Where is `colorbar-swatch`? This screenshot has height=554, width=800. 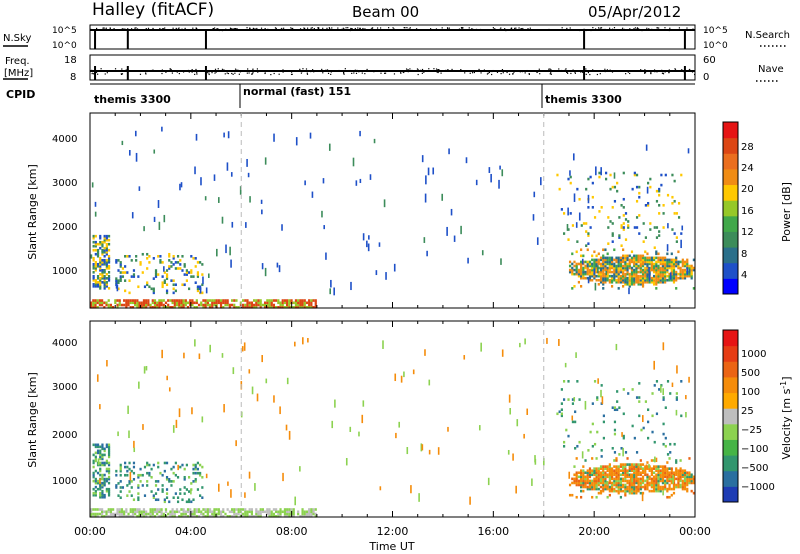 colorbar-swatch is located at coordinates (730, 463).